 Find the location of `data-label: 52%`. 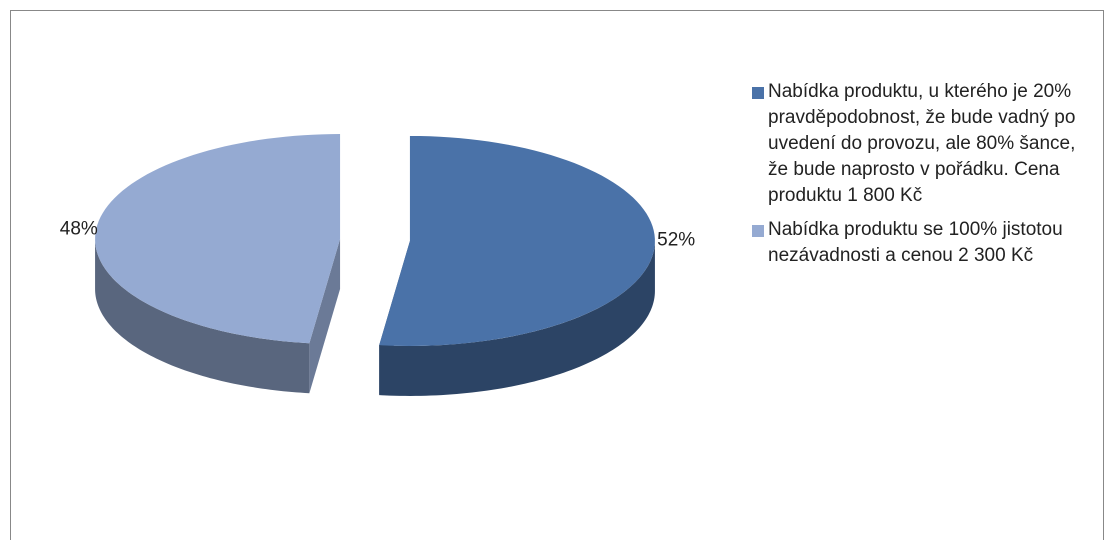

data-label: 52% is located at coordinates (676, 239).